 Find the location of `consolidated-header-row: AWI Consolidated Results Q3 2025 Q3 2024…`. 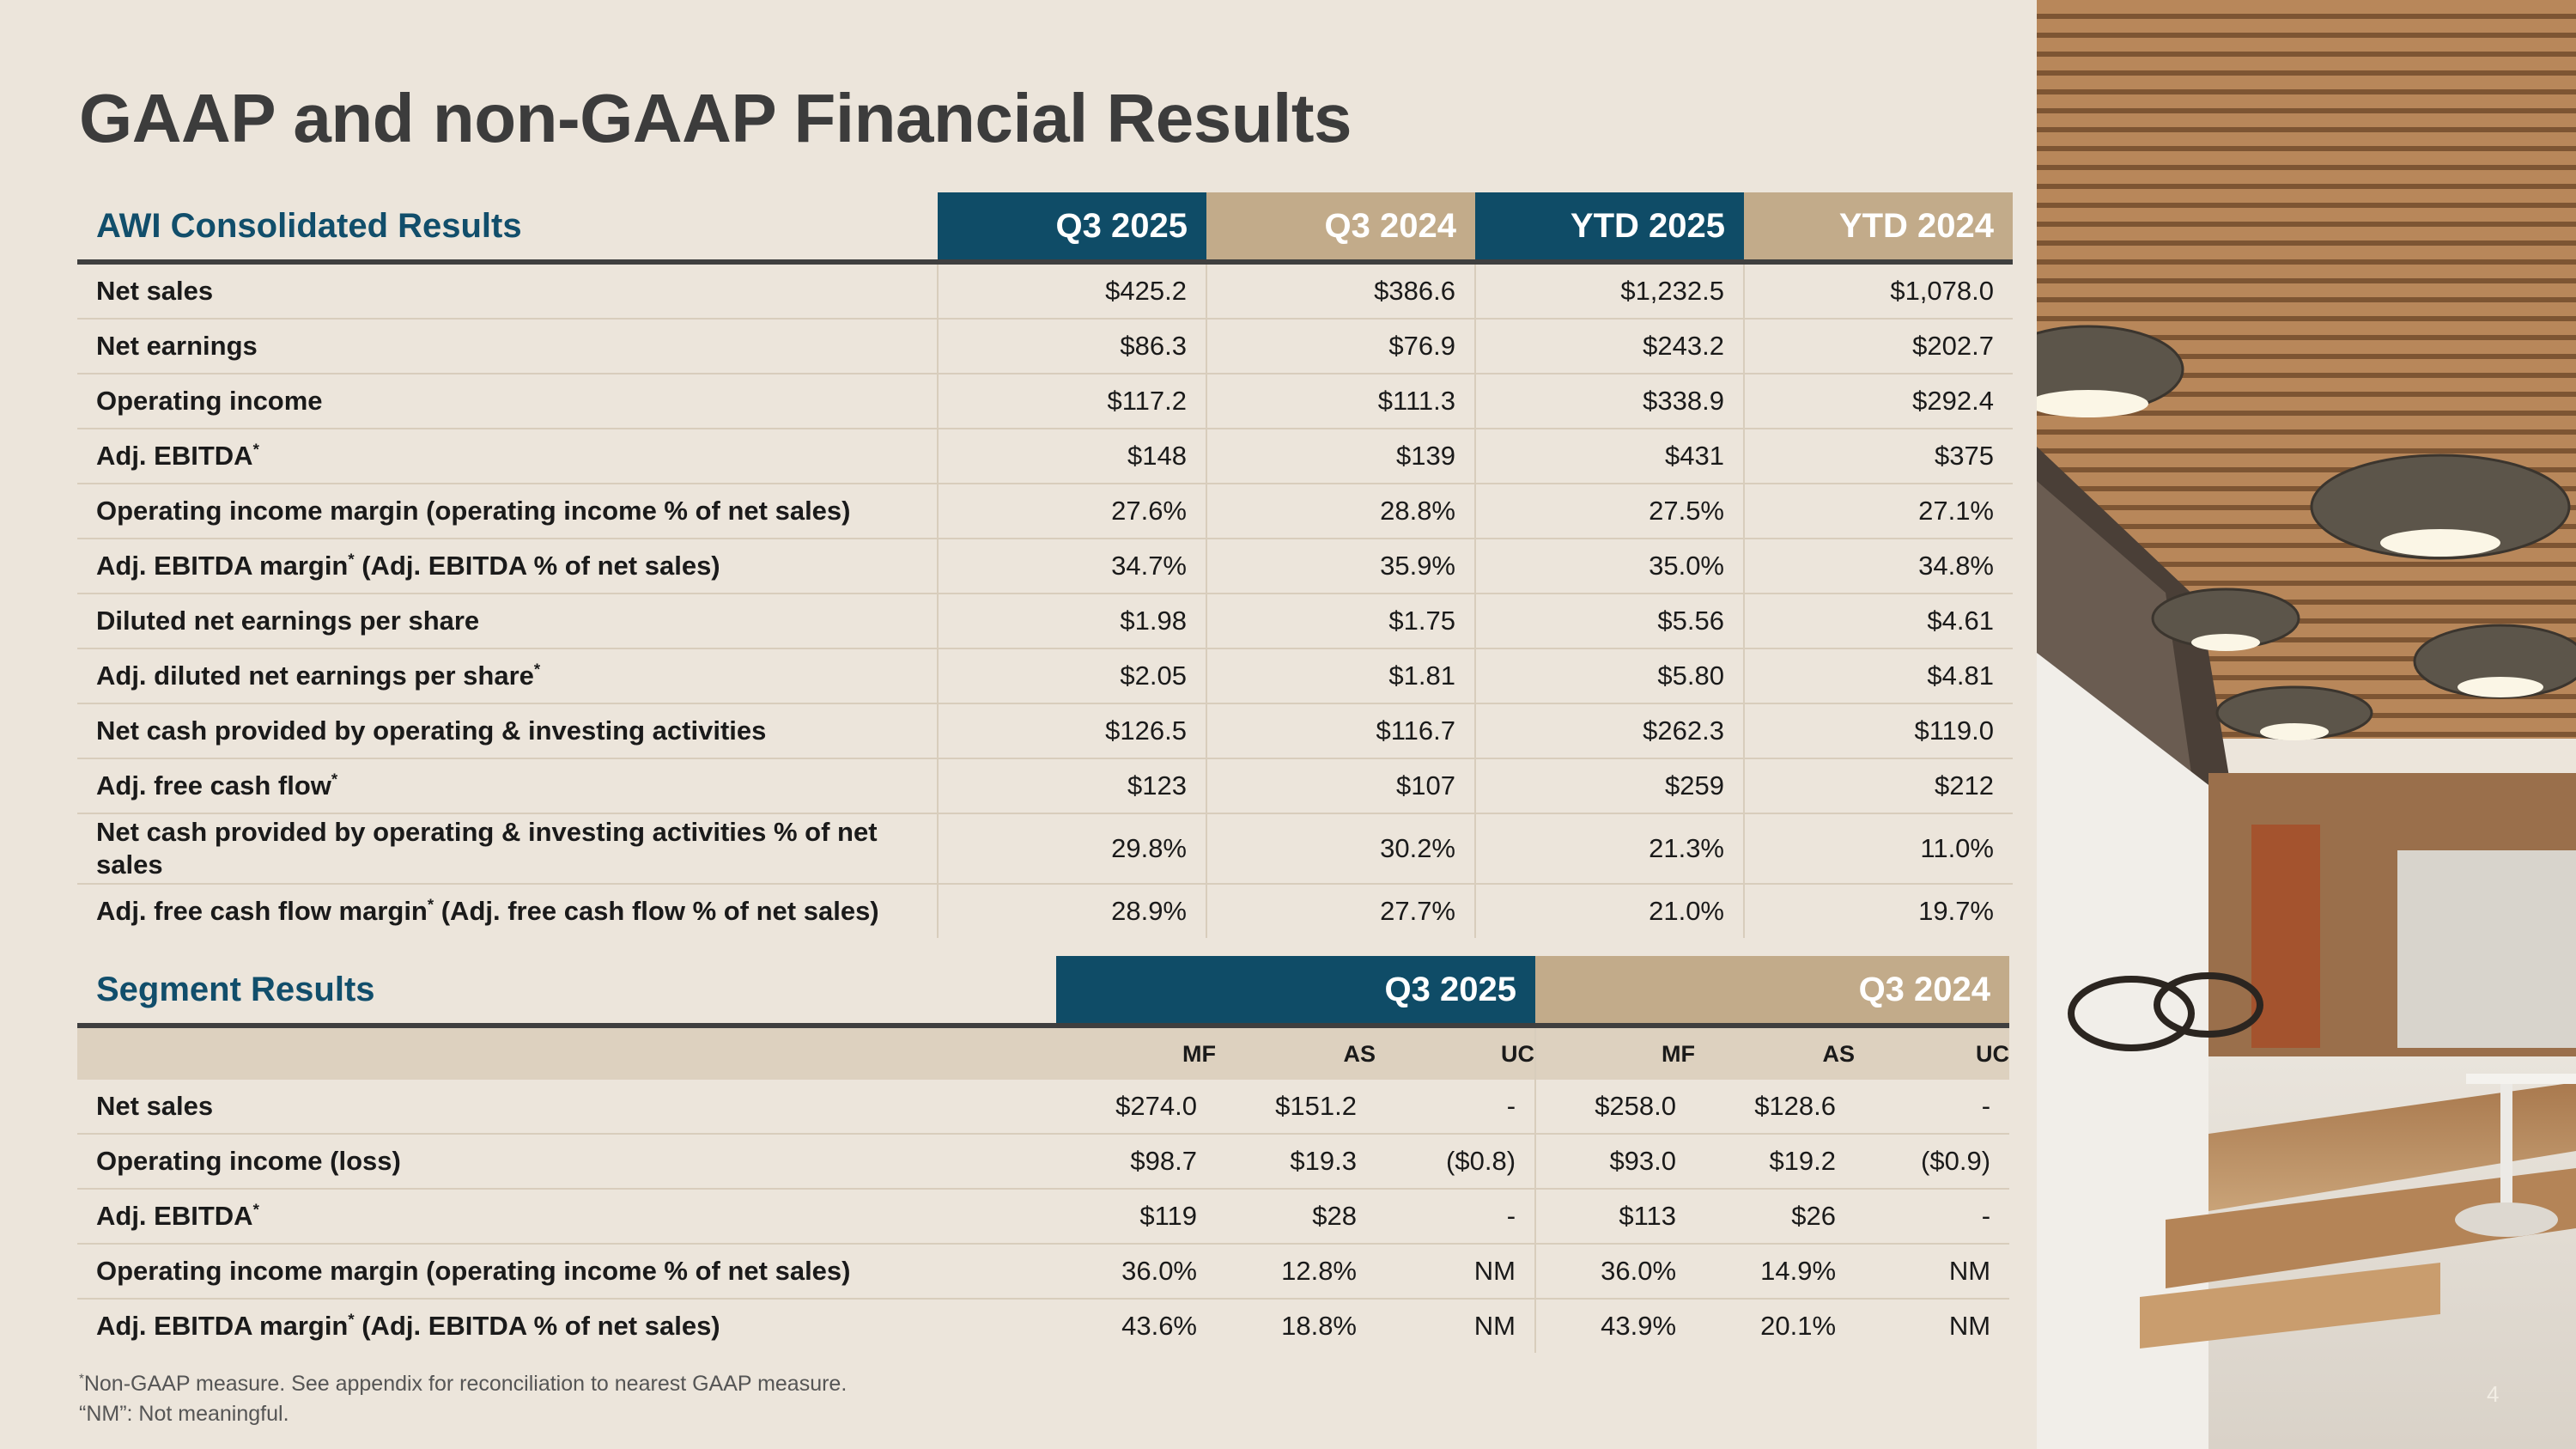

consolidated-header-row: AWI Consolidated Results Q3 2025 Q3 2024… is located at coordinates (1045, 227).